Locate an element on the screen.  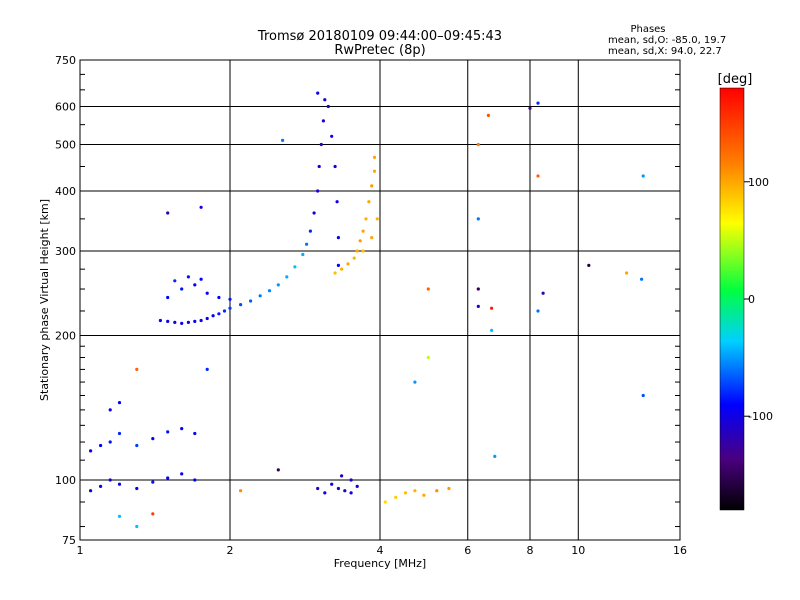
x-tick-label: 1 is located at coordinates (80, 550).